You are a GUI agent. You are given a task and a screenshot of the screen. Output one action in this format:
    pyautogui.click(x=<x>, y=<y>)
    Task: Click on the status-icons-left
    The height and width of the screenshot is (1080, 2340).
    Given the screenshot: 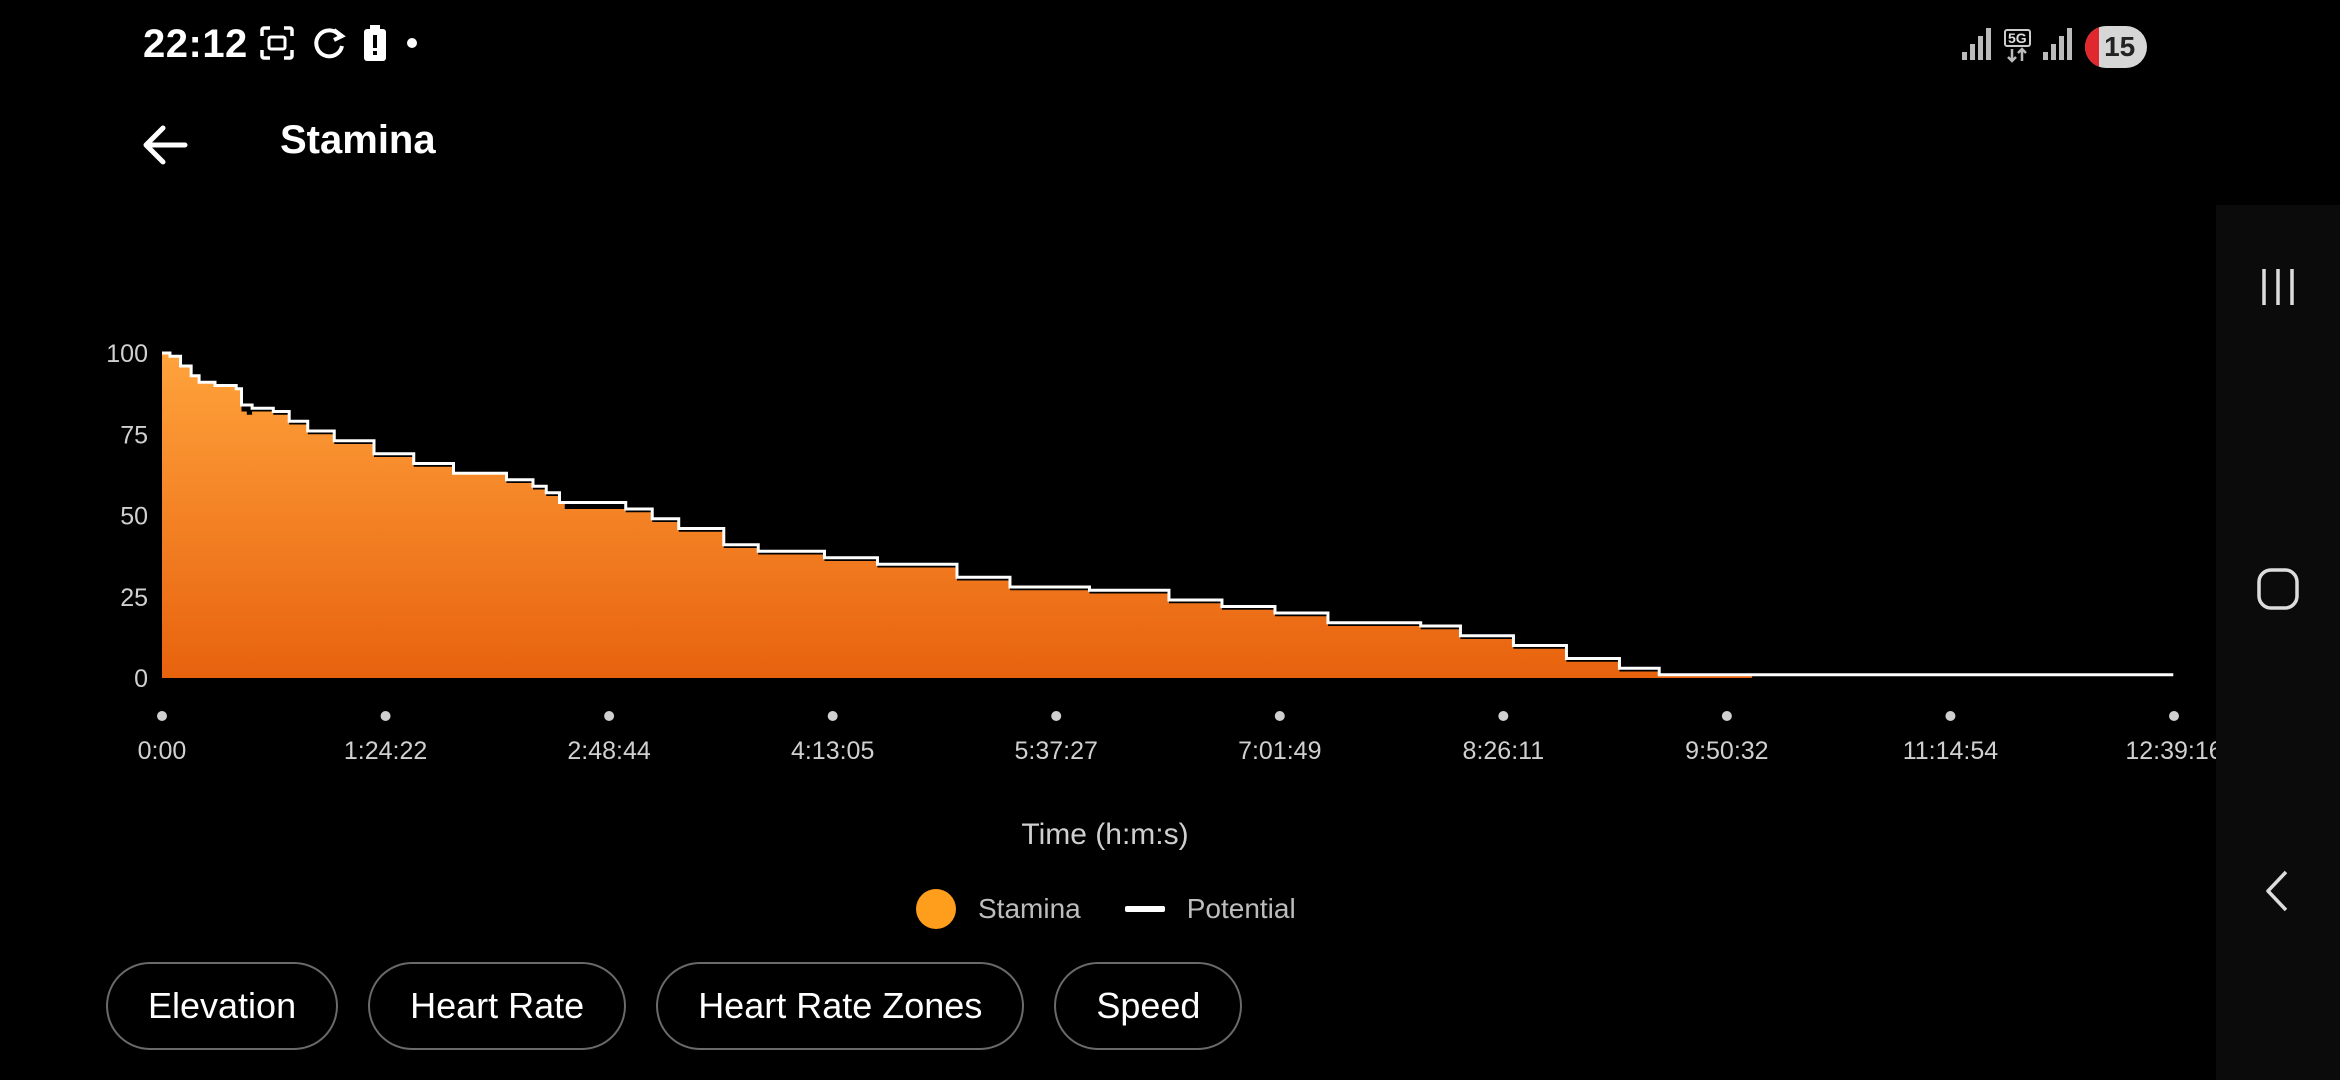 What is the action you would take?
    pyautogui.click(x=340, y=45)
    